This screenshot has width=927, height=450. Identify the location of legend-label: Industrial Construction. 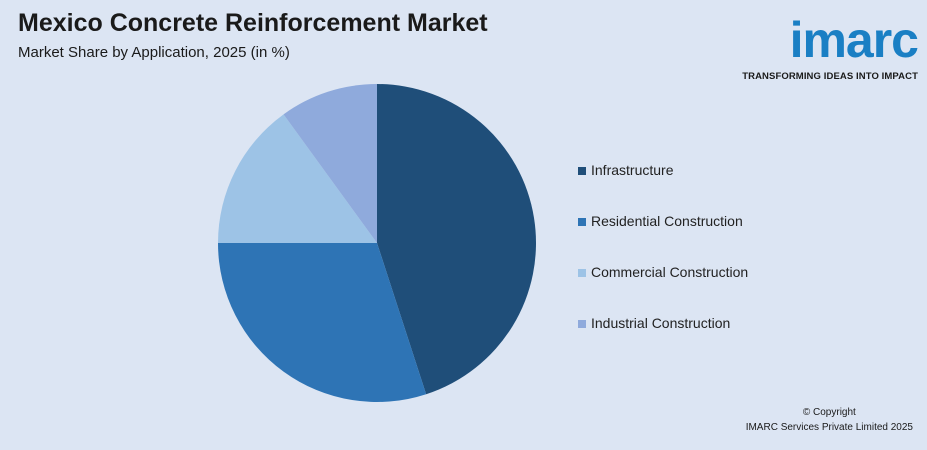
(661, 323).